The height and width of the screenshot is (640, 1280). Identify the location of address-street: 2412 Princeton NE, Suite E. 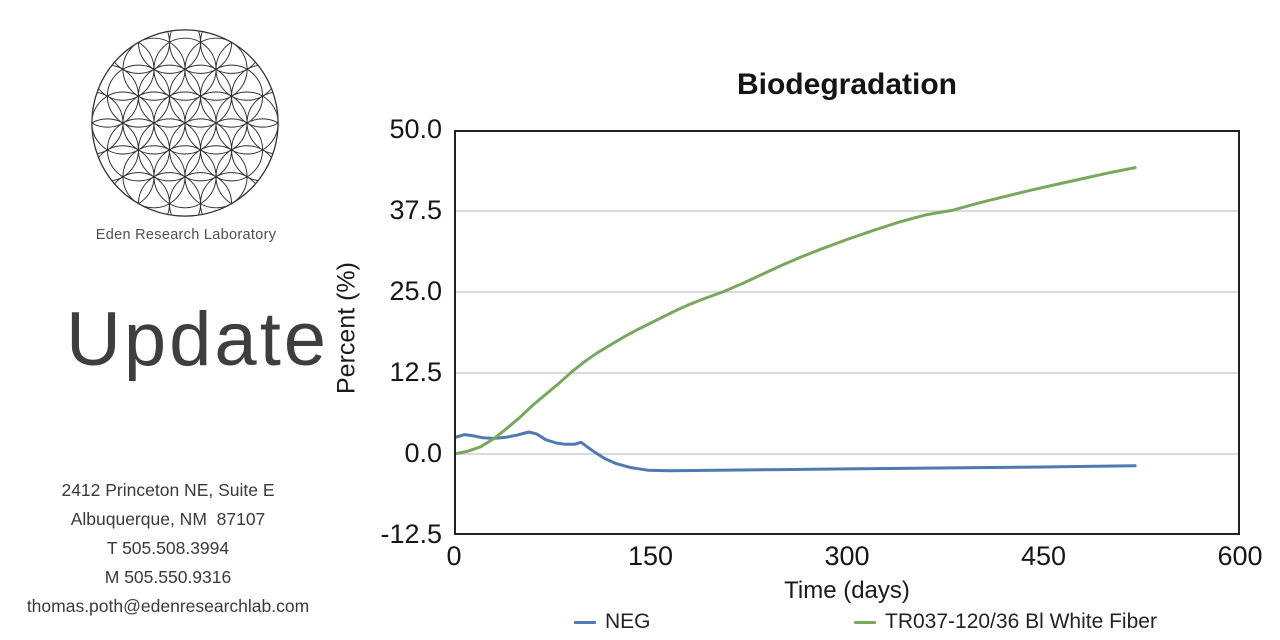
(168, 490).